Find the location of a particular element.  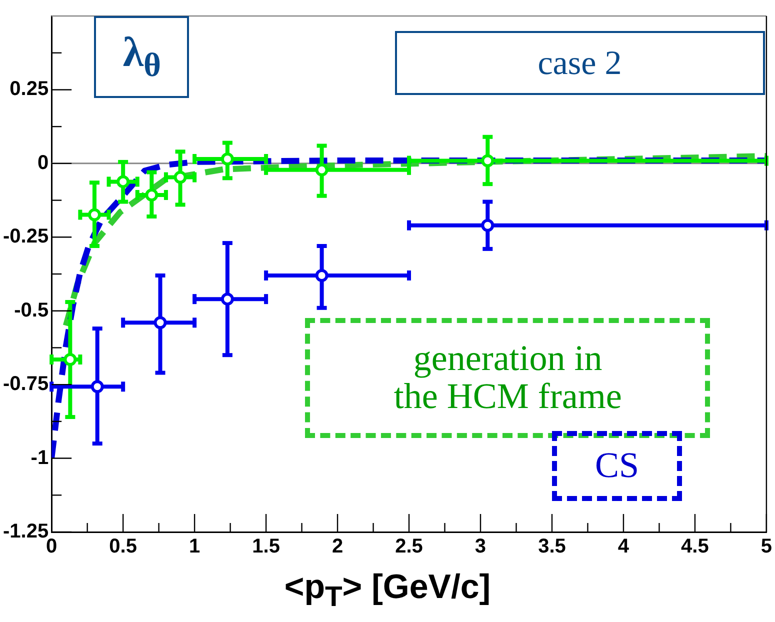

annotation: CS is located at coordinates (617, 465).